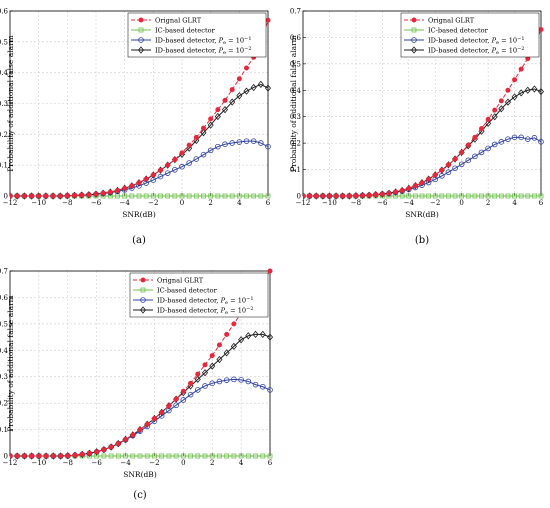 Image resolution: width=550 pixels, height=508 pixels. What do you see at coordinates (270, 463) in the screenshot?
I see `x-tick-label: 6` at bounding box center [270, 463].